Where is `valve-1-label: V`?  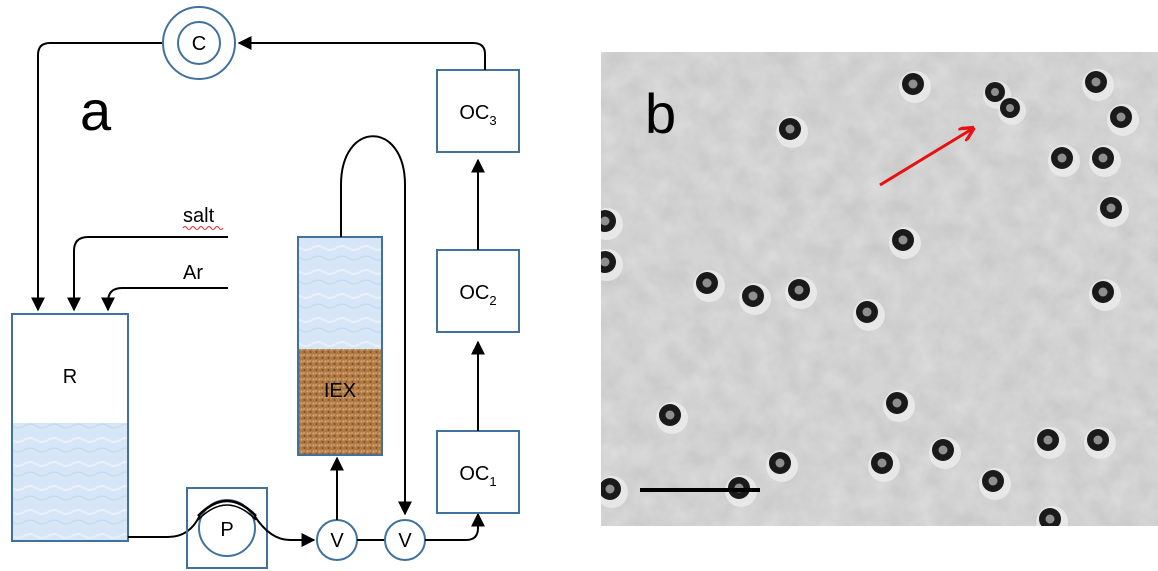
valve-1-label: V is located at coordinates (337, 541).